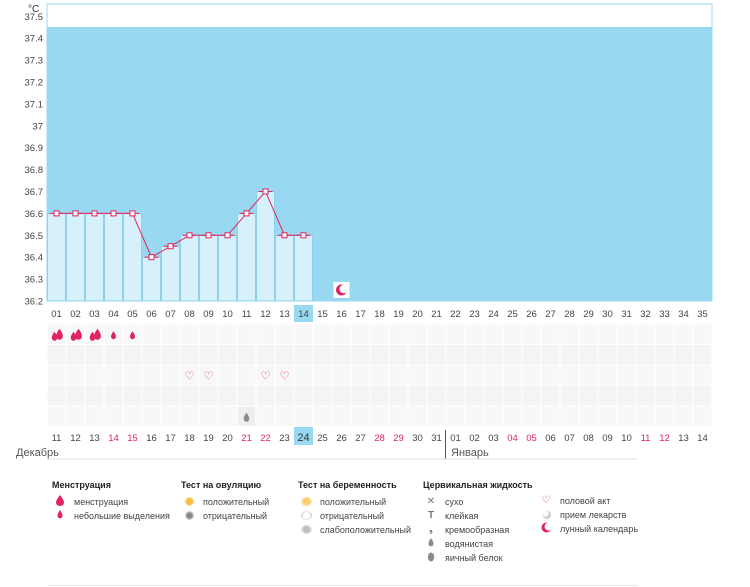 The height and width of the screenshot is (587, 750). What do you see at coordinates (531, 438) in the screenshot?
I see `date-label: 05` at bounding box center [531, 438].